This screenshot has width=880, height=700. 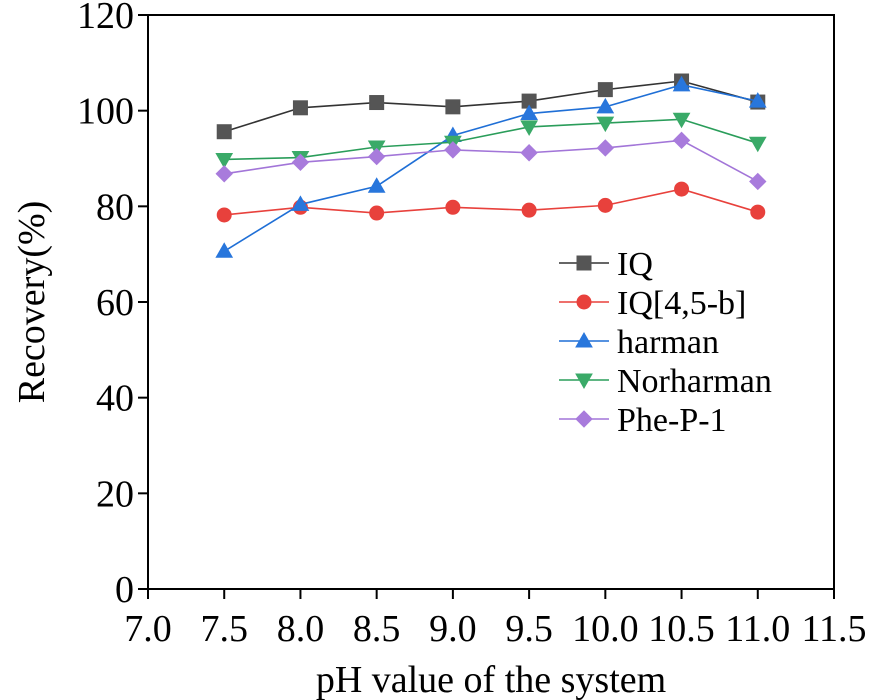 I want to click on legend-label: IQ[4,5-b], so click(x=681, y=303).